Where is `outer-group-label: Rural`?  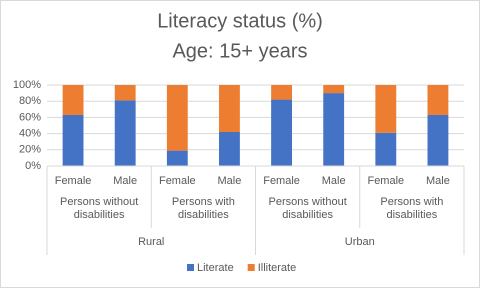
outer-group-label: Rural is located at coordinates (151, 242).